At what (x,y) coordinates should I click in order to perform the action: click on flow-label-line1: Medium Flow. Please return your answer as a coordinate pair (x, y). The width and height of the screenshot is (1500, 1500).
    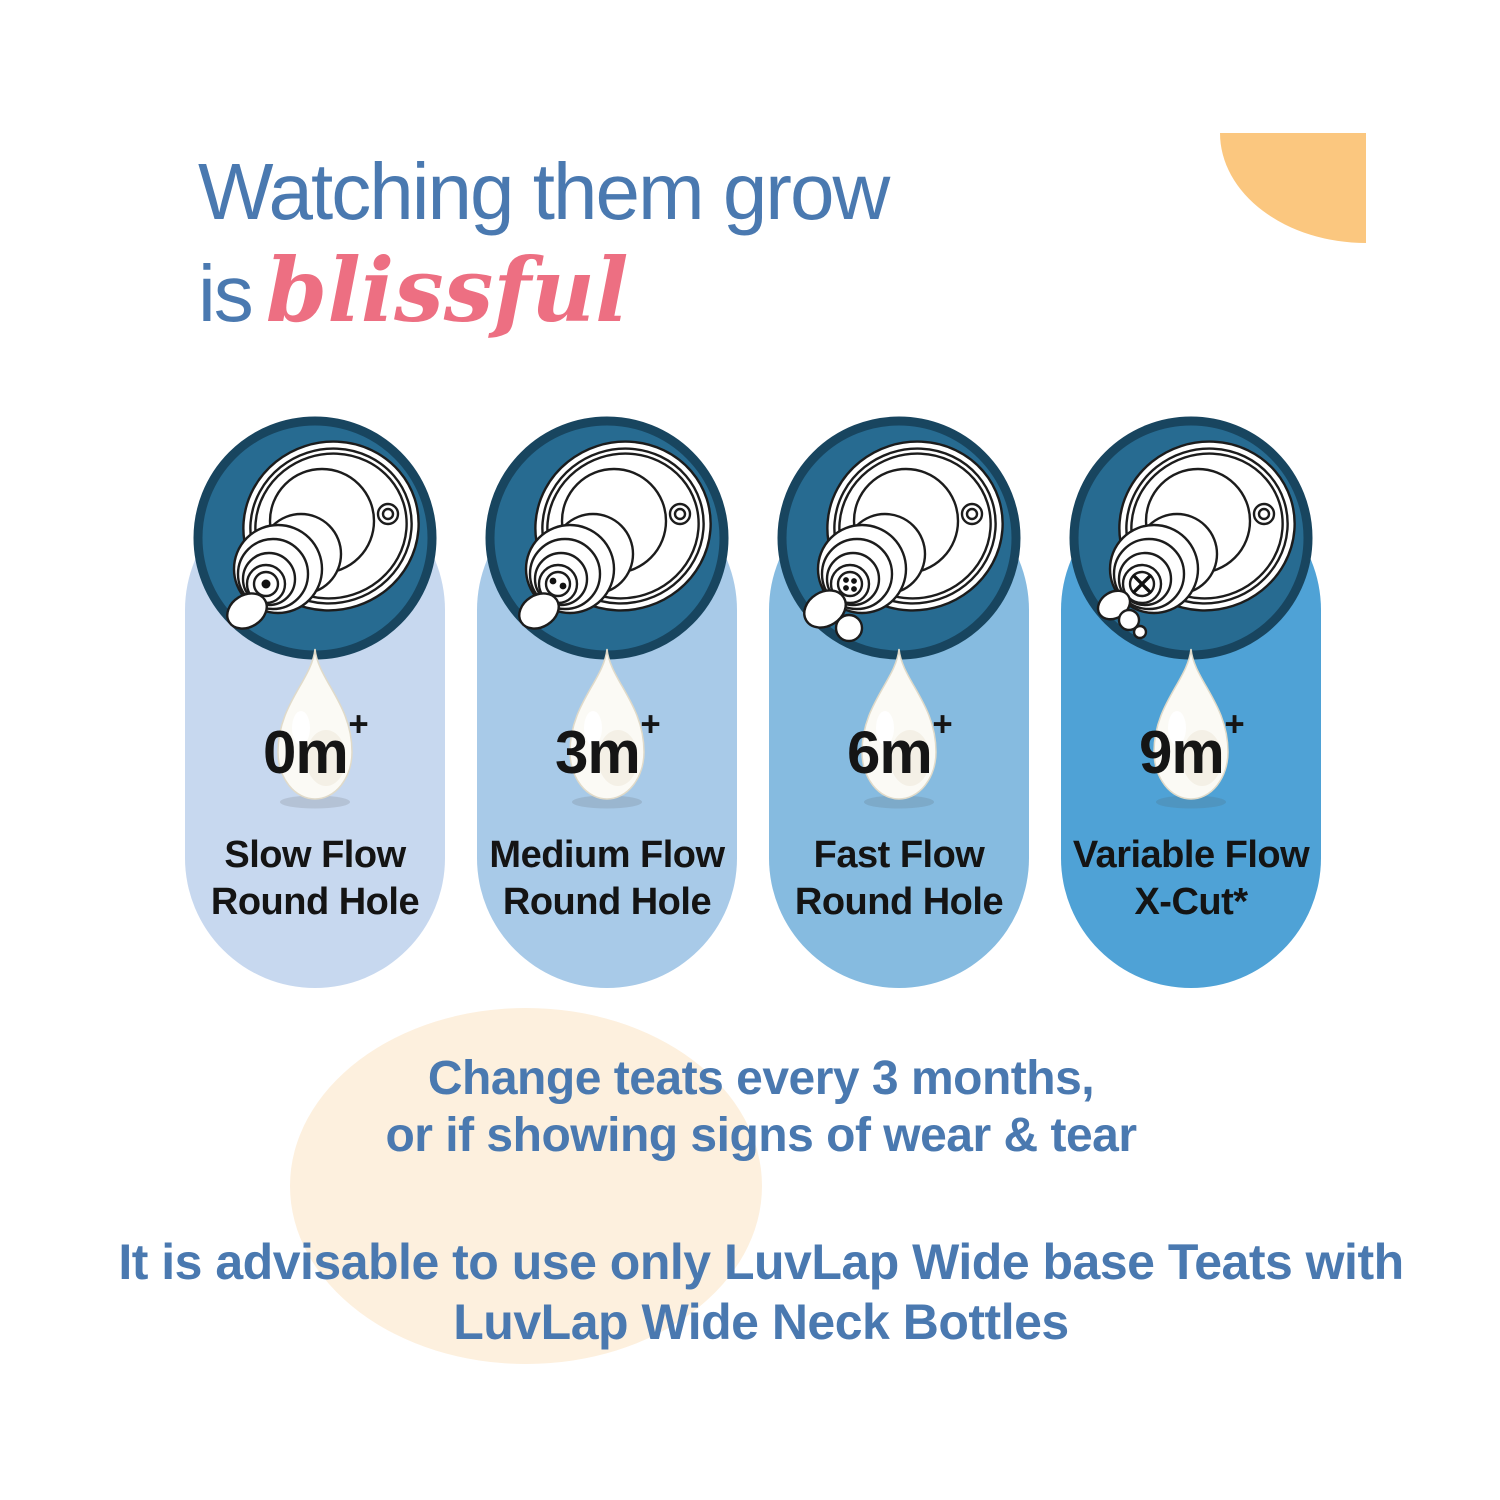
    Looking at the image, I should click on (607, 855).